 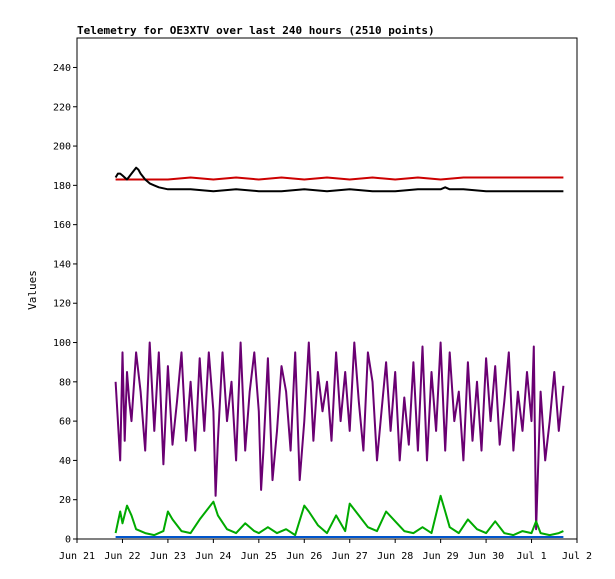 I want to click on y-tick-label: 80, so click(x=65, y=382).